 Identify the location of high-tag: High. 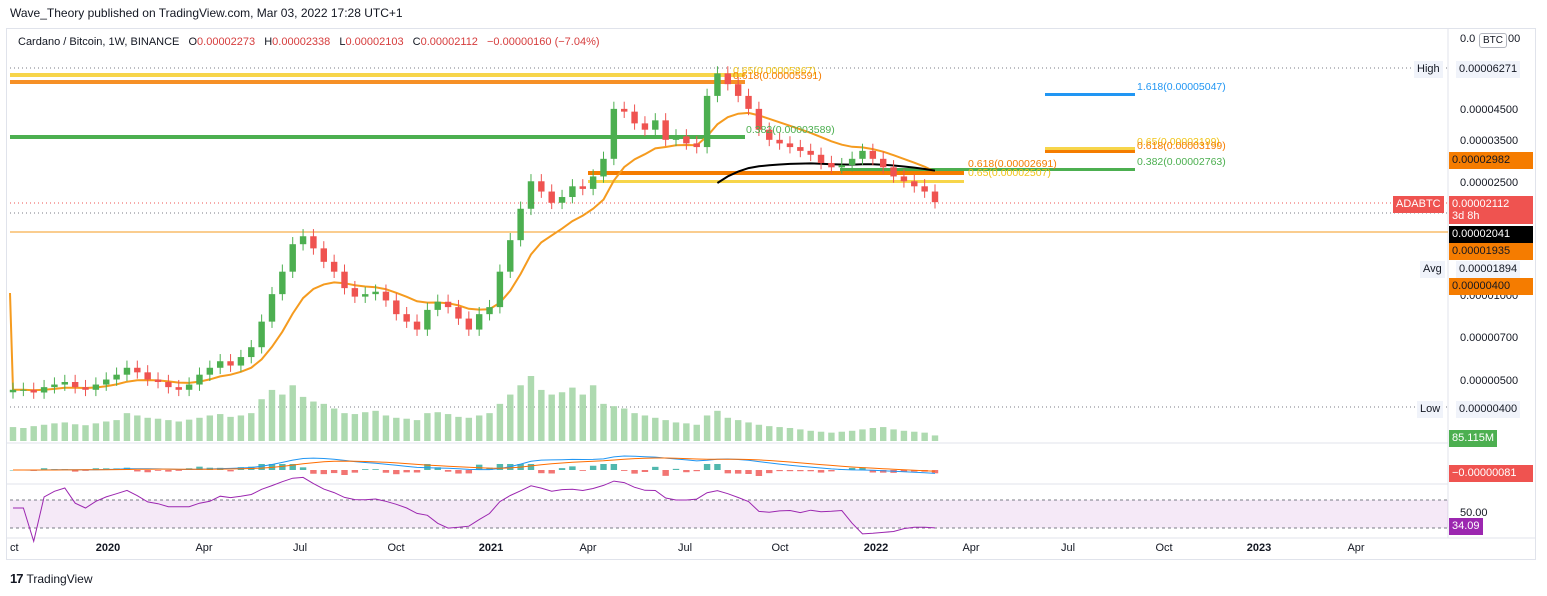
(1428, 69).